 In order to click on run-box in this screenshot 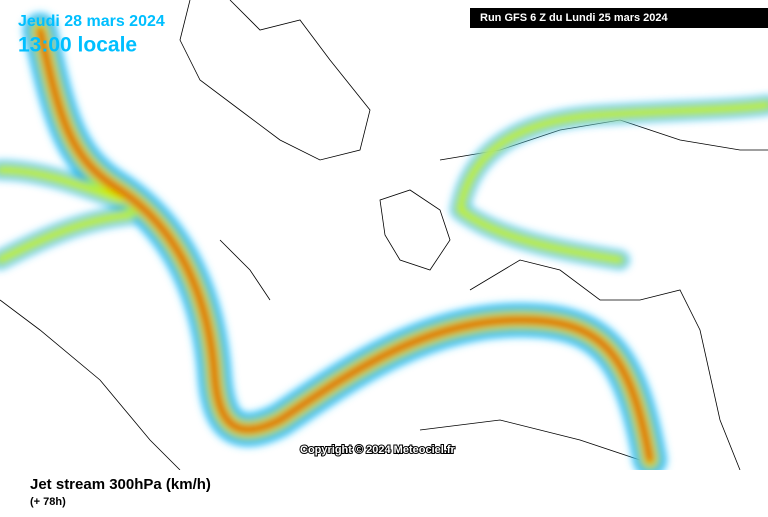, I will do `click(619, 18)`.